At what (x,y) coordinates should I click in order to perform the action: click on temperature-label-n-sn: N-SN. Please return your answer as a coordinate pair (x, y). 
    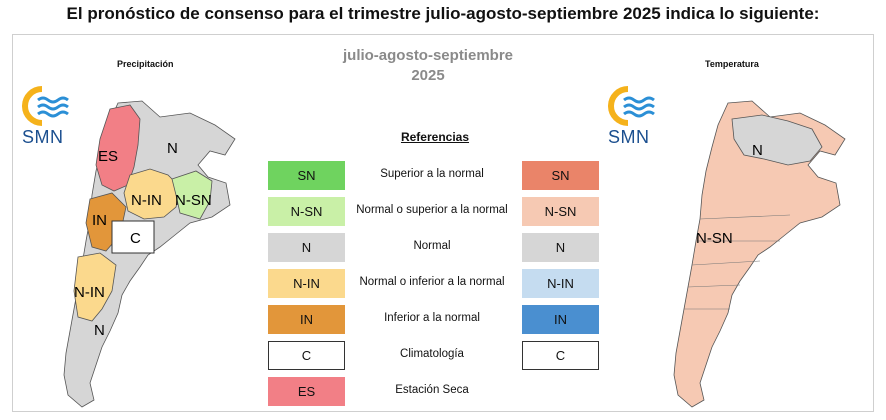
    Looking at the image, I should click on (714, 238).